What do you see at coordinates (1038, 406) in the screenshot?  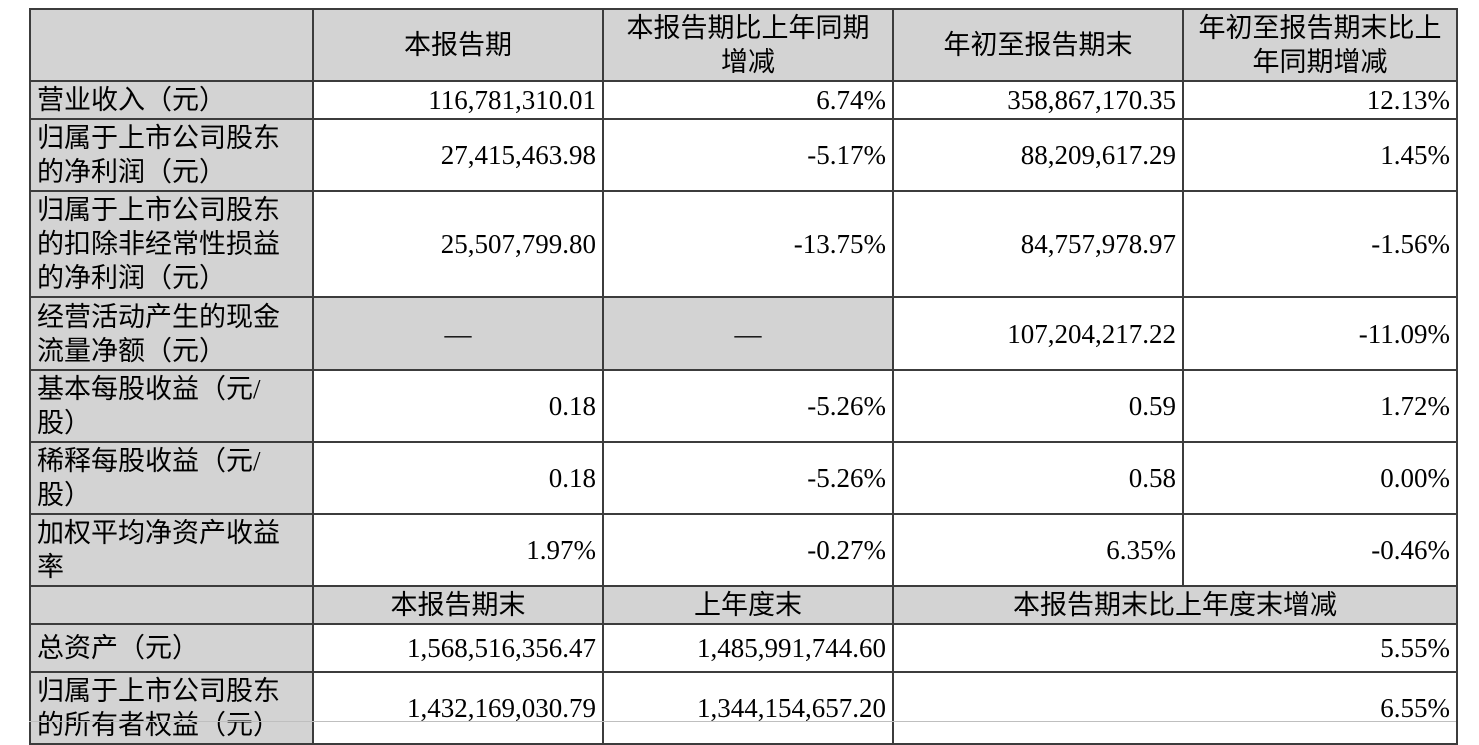 I see `value-cell: 0.59` at bounding box center [1038, 406].